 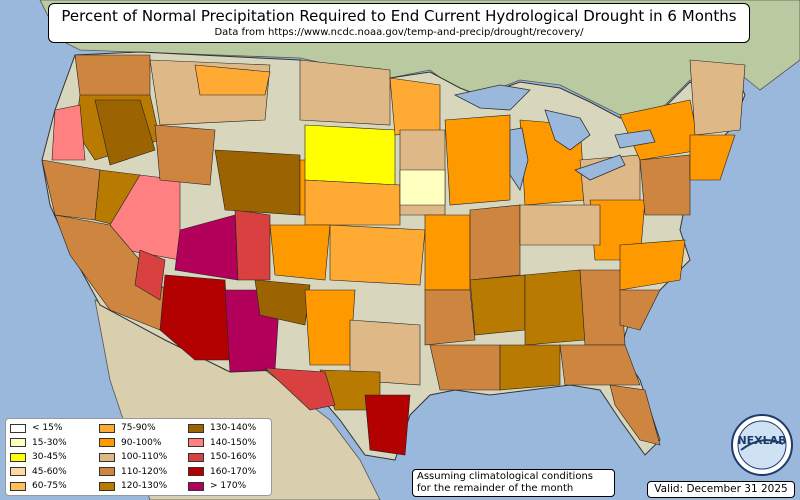 I want to click on valid-date: Valid: December 31 2025, so click(x=721, y=489).